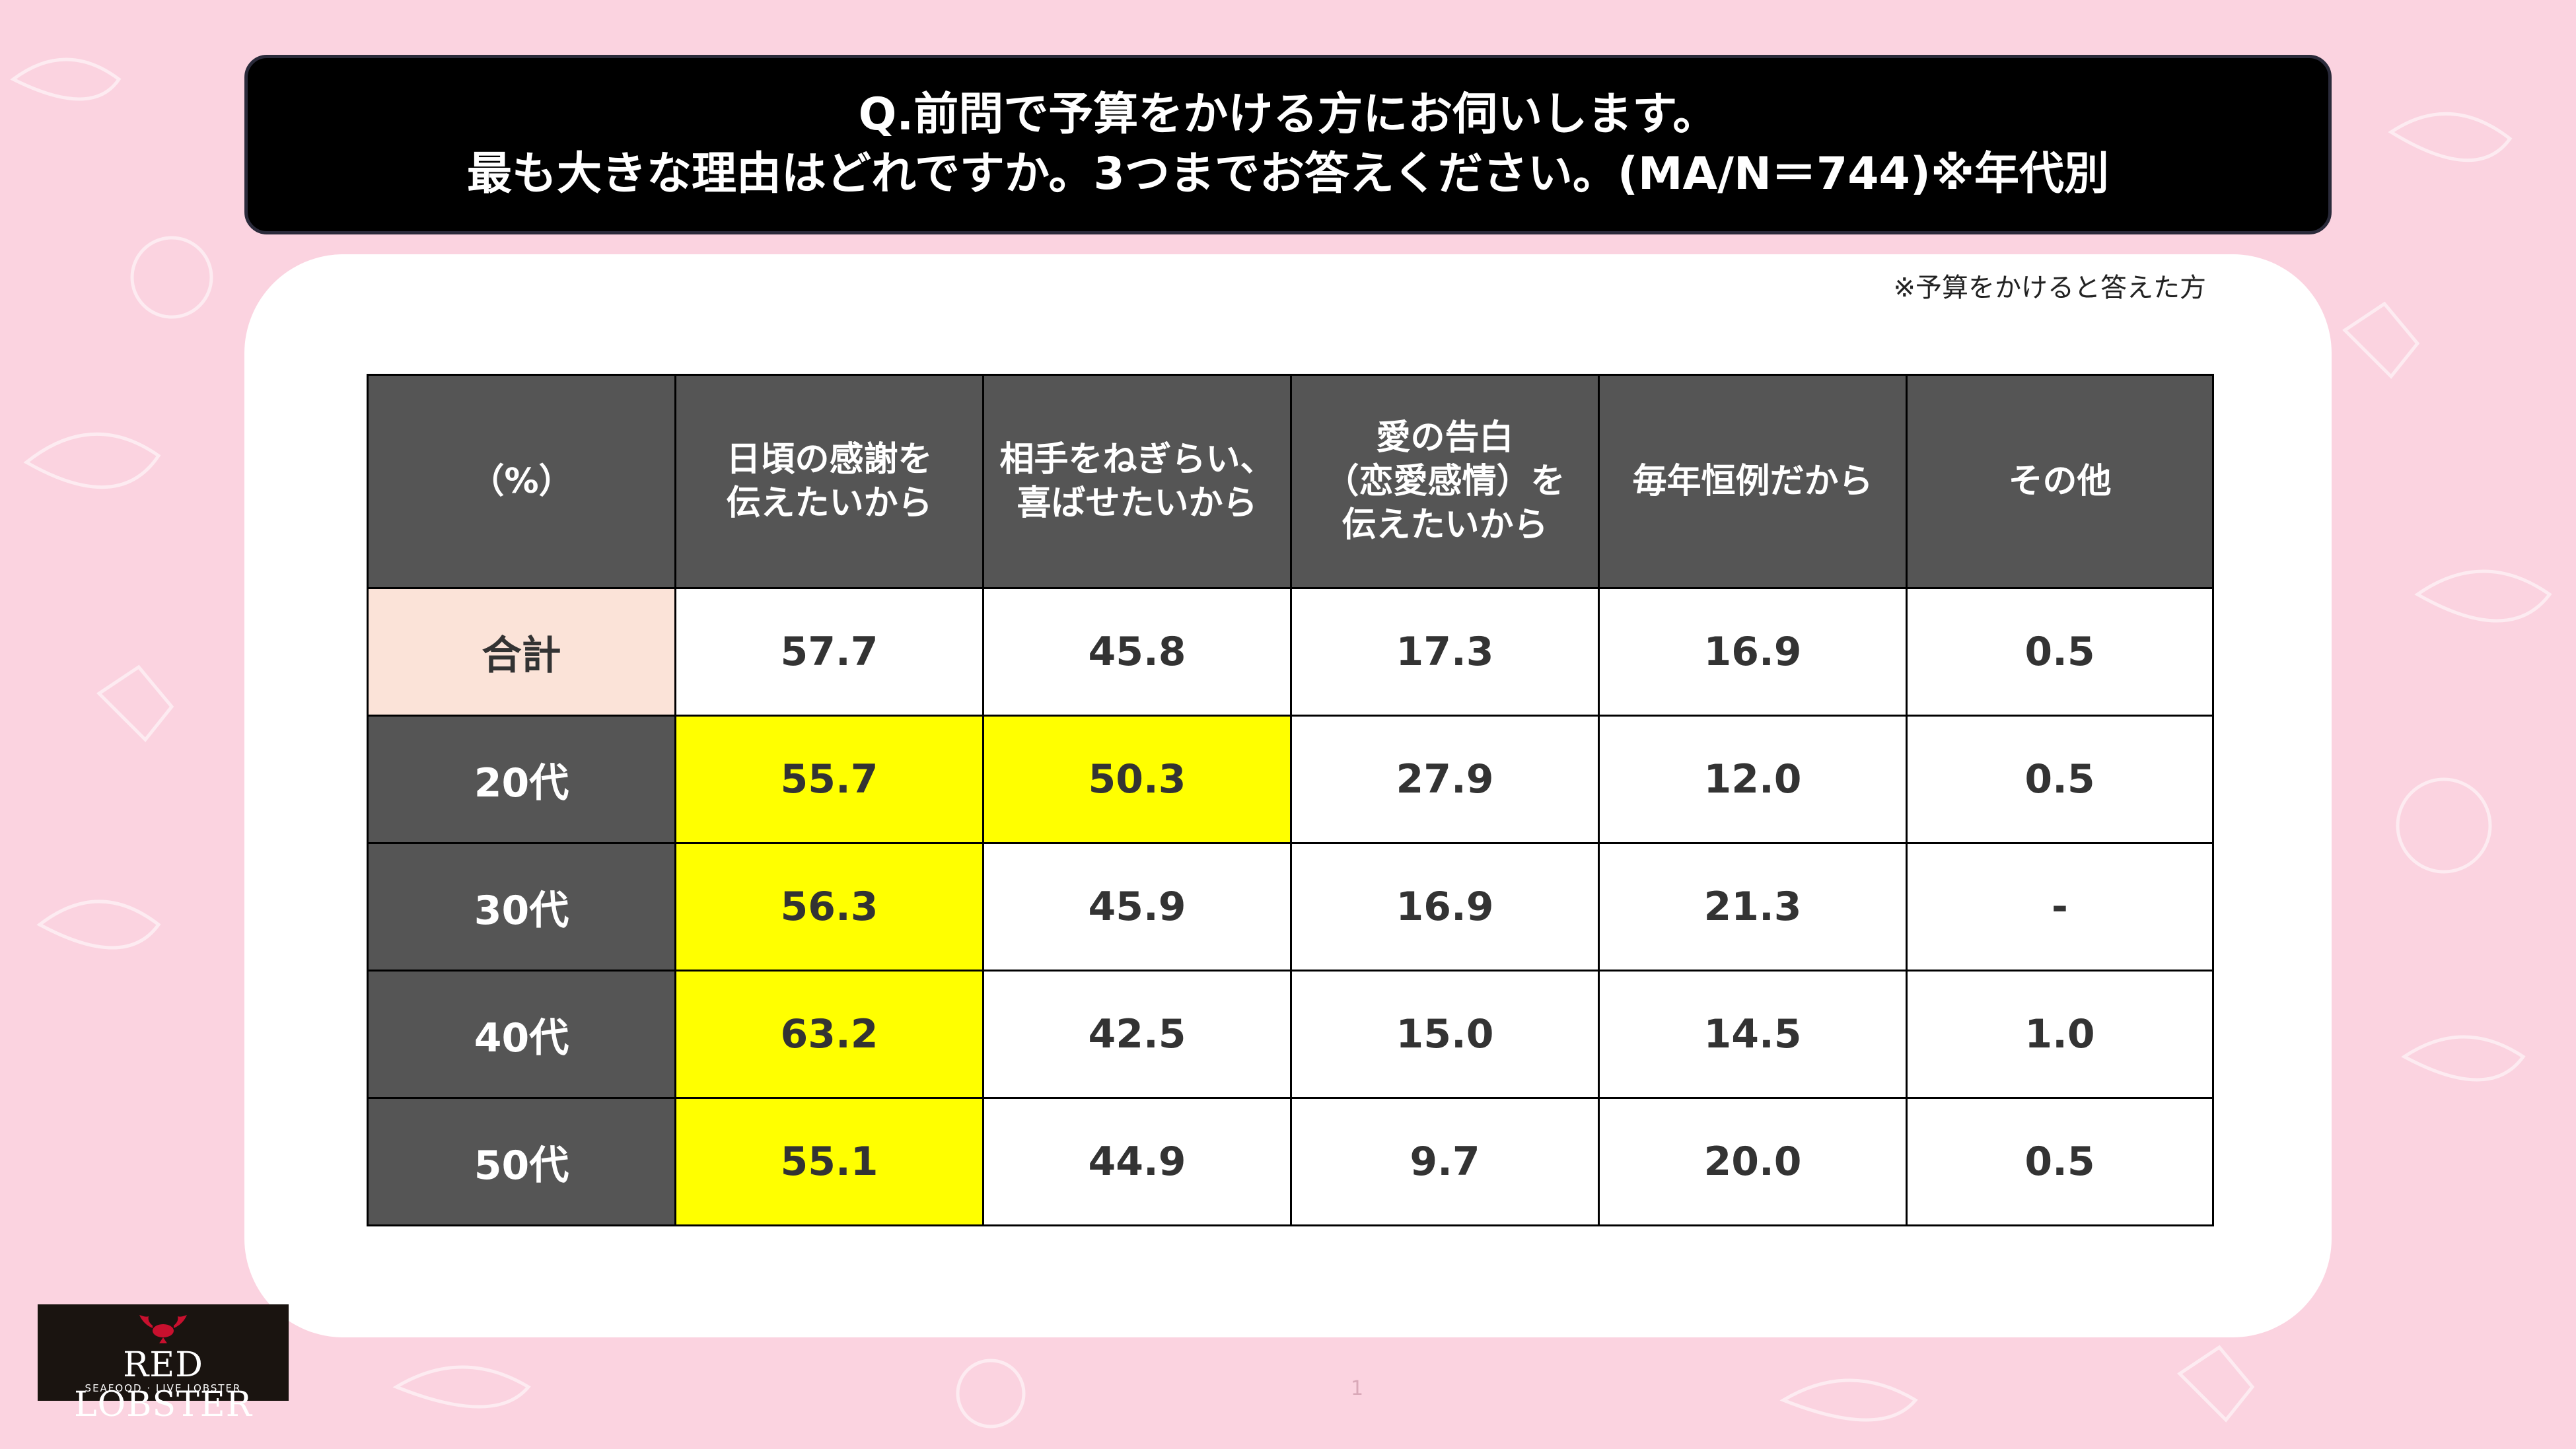 Image resolution: width=2576 pixels, height=1449 pixels. I want to click on table-cell: 45.9, so click(1137, 907).